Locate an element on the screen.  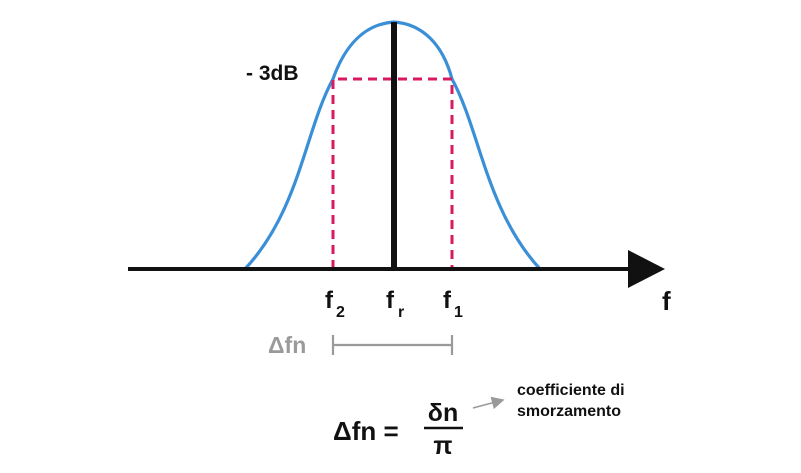
cutoff-dashed-lines is located at coordinates (392, 173).